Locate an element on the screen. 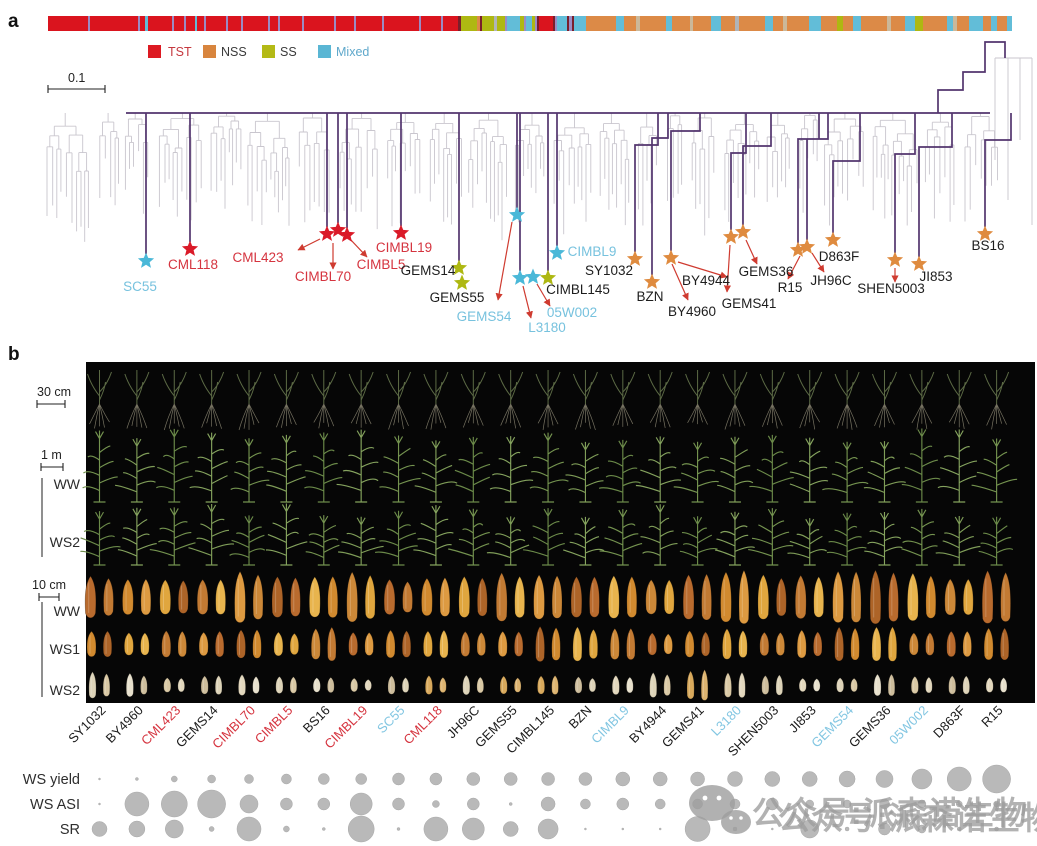  star-l3180 is located at coordinates (520, 277).